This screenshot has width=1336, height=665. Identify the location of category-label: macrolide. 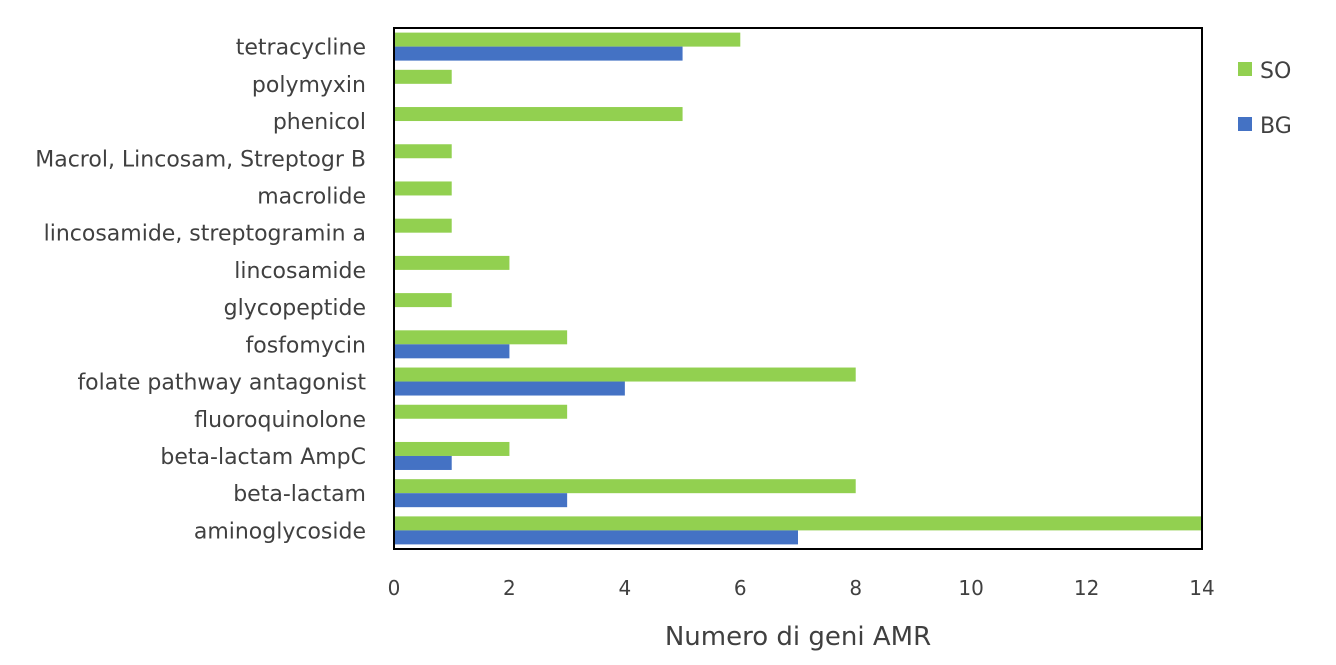
(311, 196).